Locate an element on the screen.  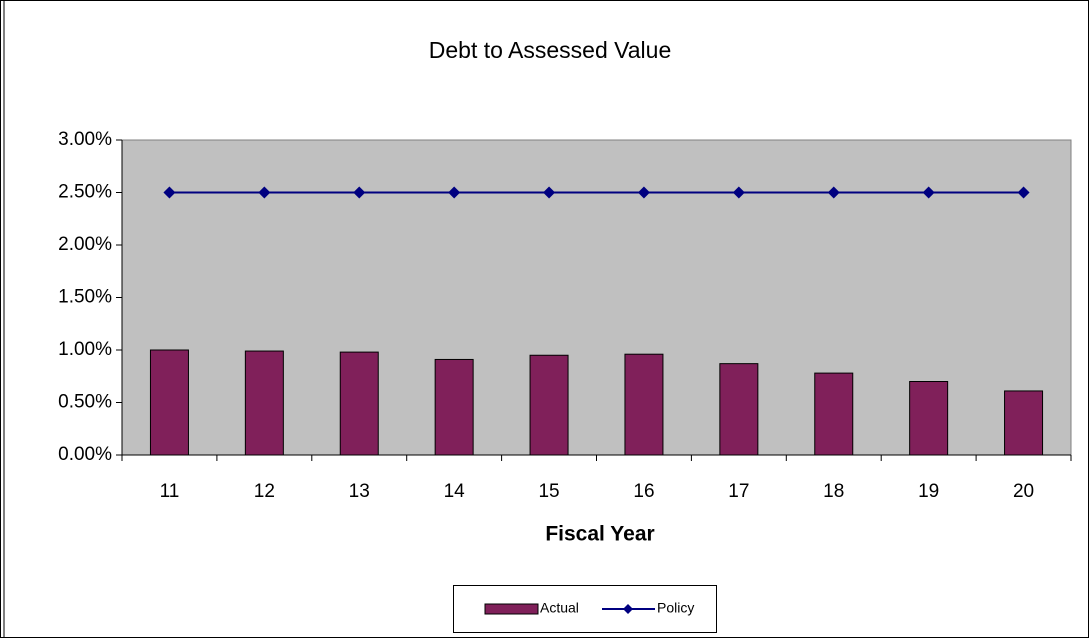
chart-title: Debt to Assessed Value is located at coordinates (550, 50).